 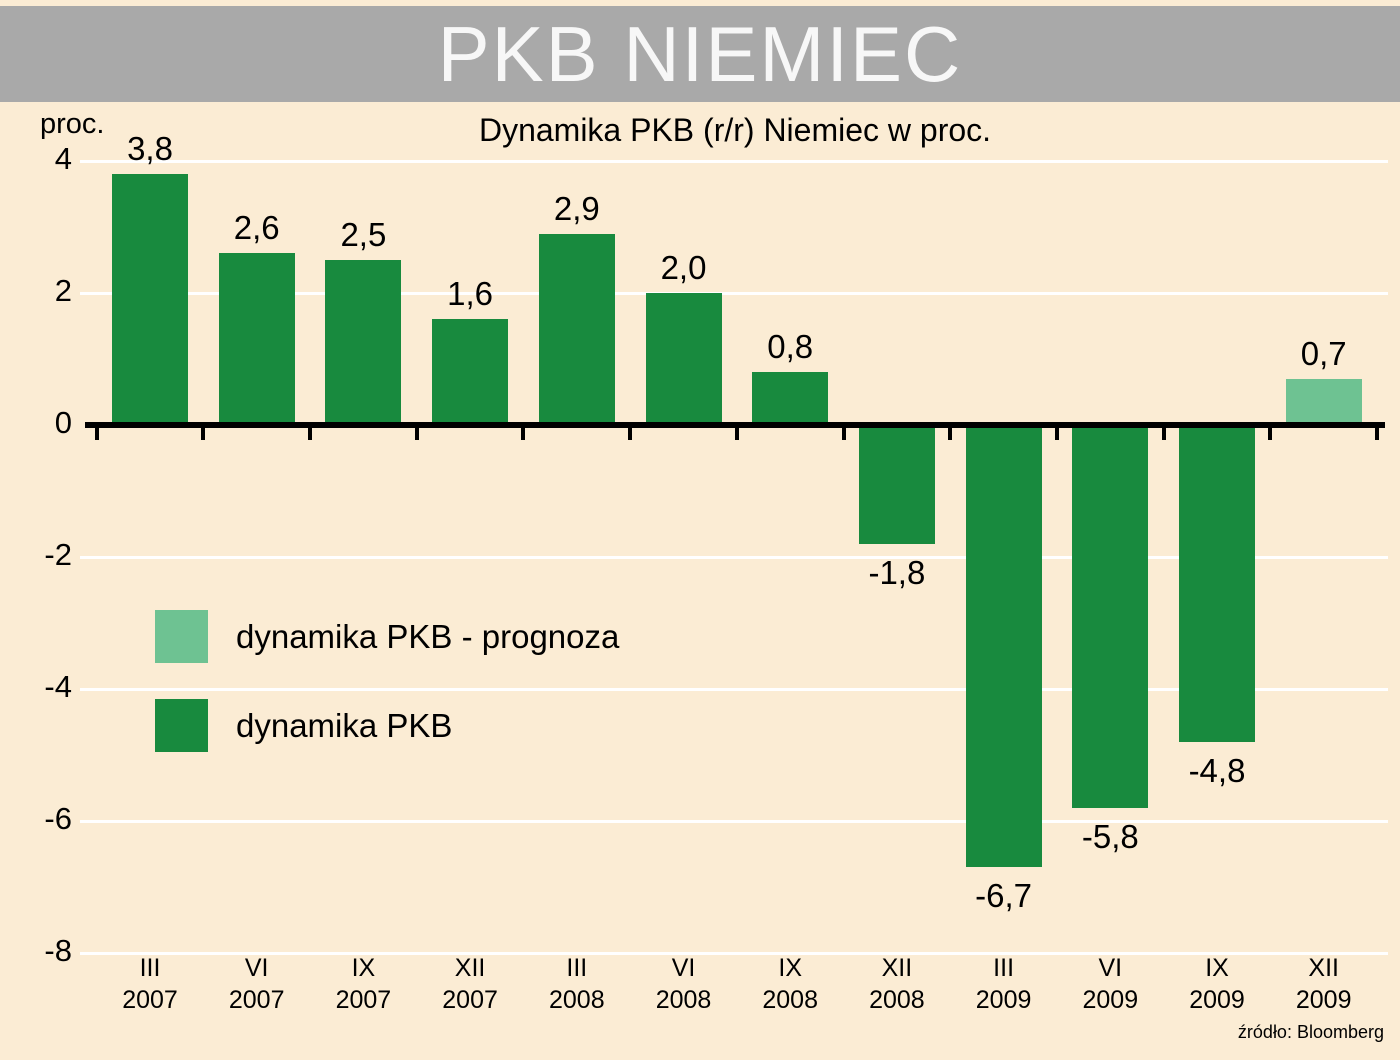 What do you see at coordinates (181, 725) in the screenshot?
I see `legend-swatch-pkb` at bounding box center [181, 725].